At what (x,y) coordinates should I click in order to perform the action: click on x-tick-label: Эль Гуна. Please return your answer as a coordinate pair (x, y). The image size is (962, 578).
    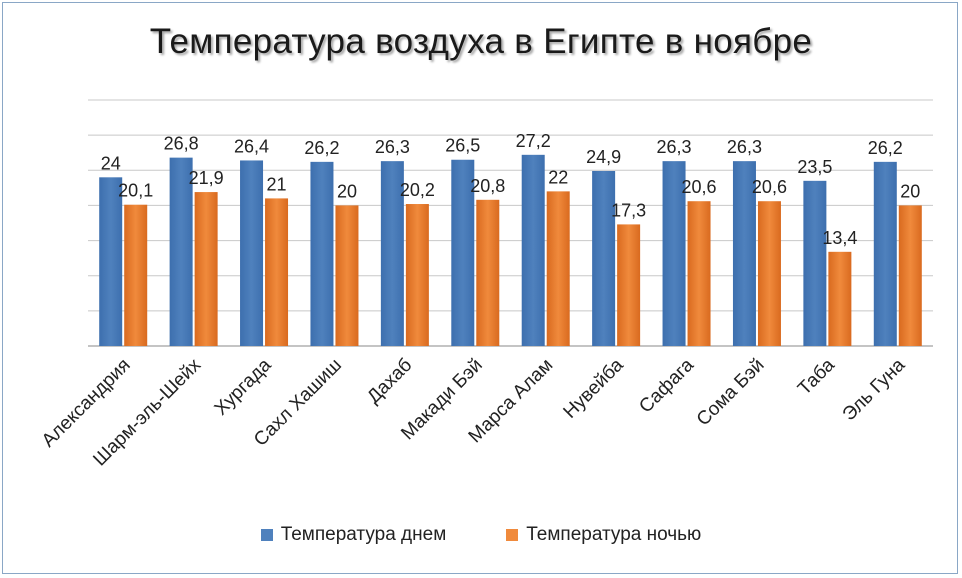
    Looking at the image, I should click on (874, 389).